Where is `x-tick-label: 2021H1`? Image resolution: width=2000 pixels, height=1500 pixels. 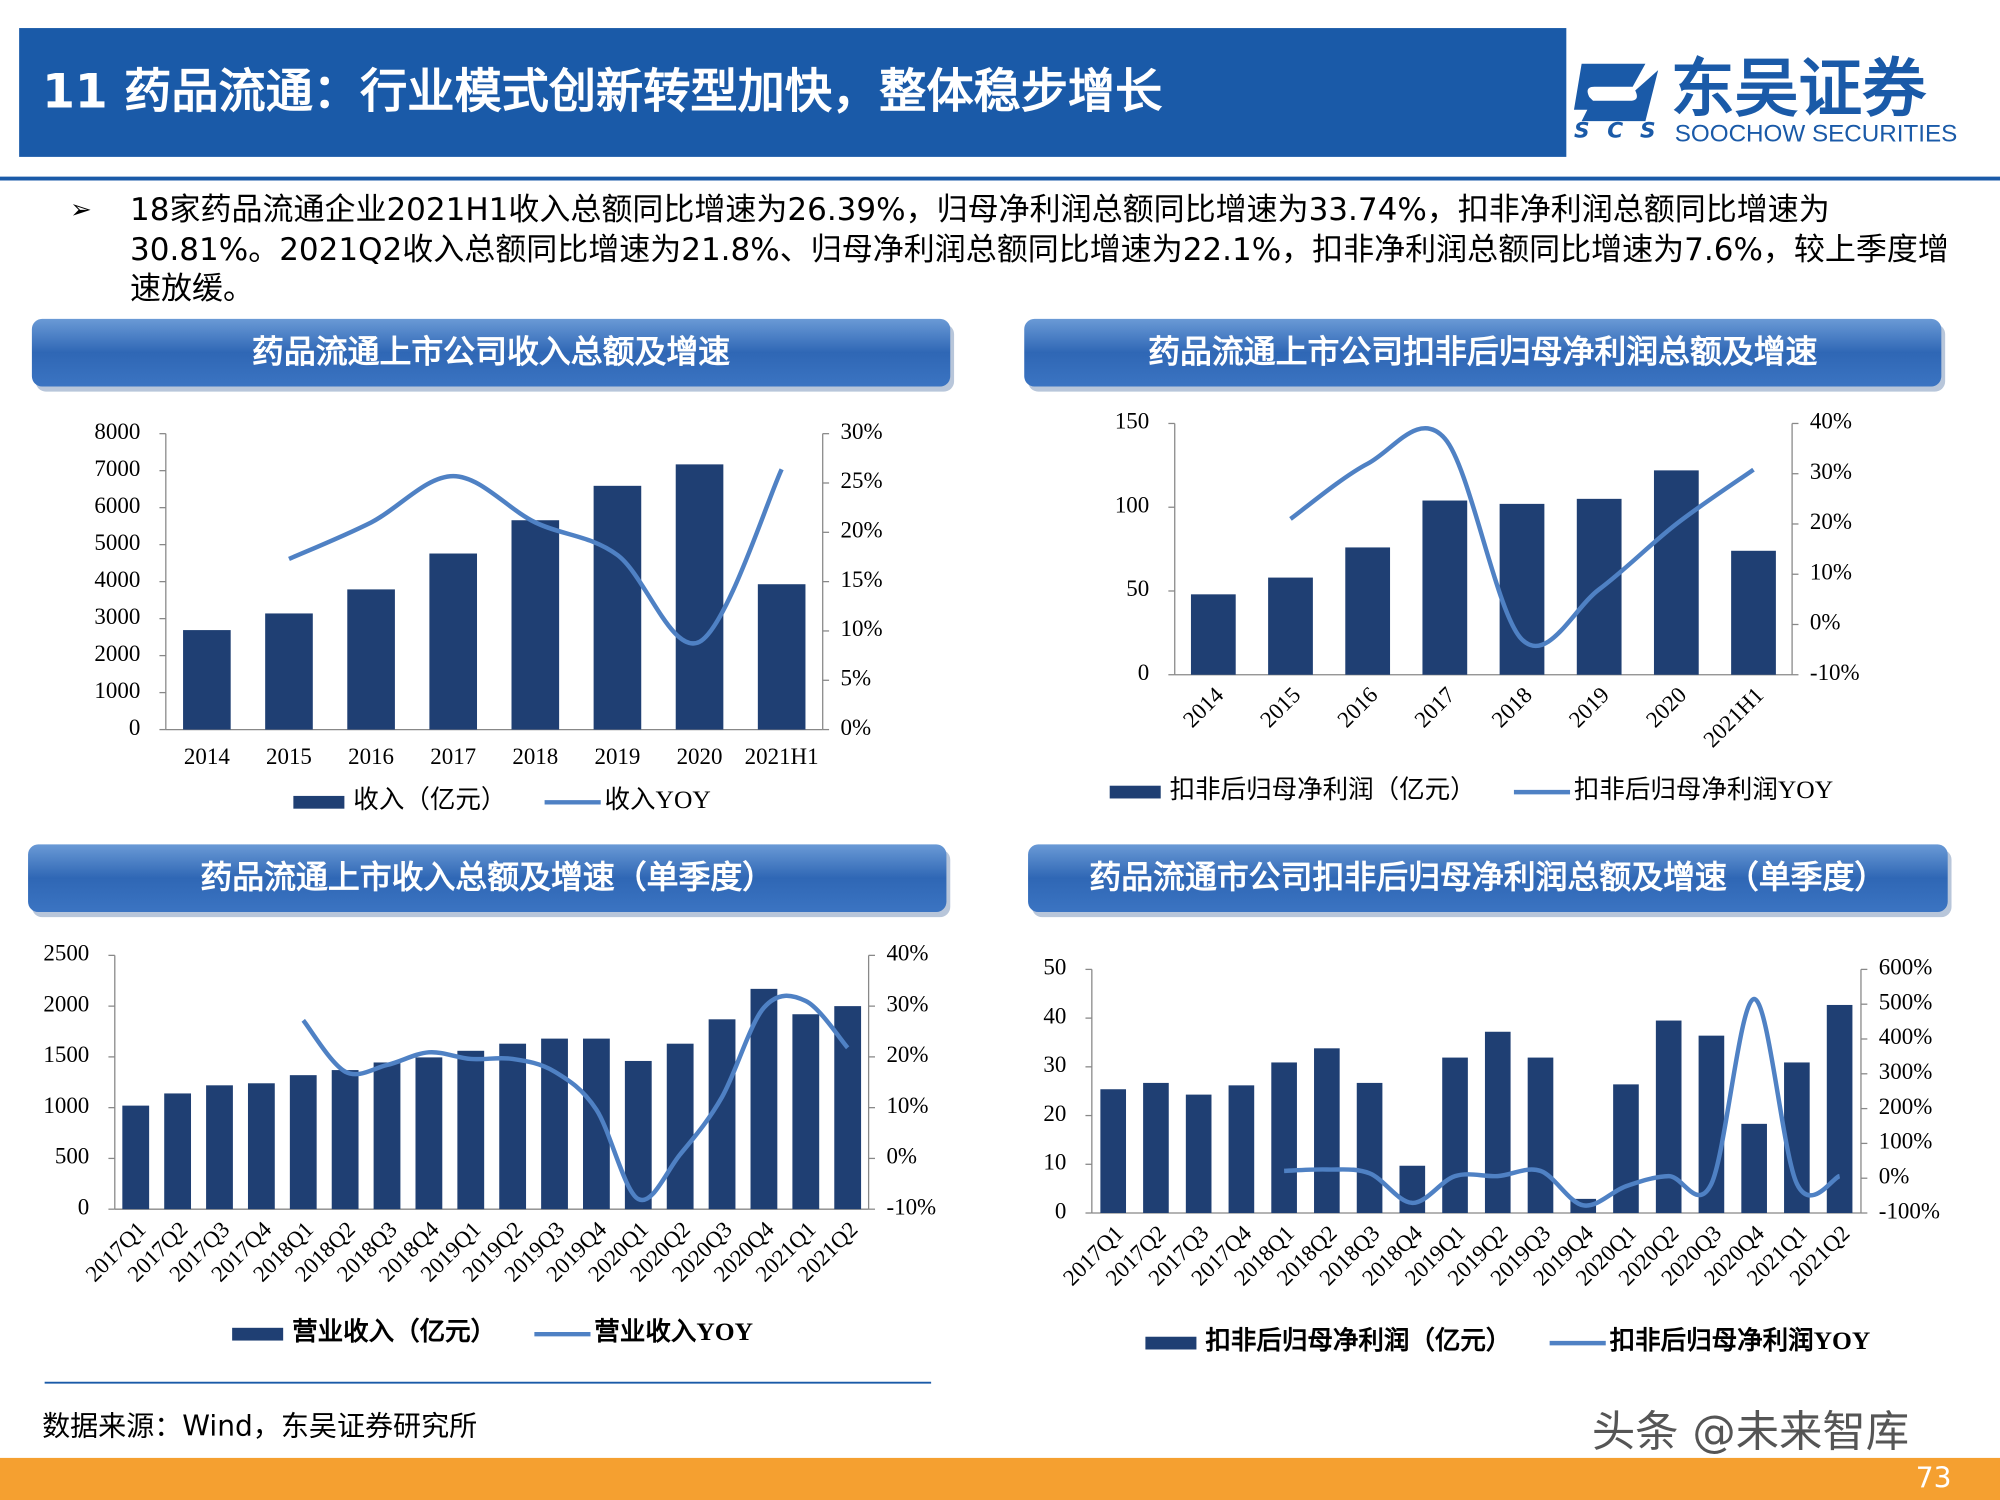
x-tick-label: 2021H1 is located at coordinates (1733, 717).